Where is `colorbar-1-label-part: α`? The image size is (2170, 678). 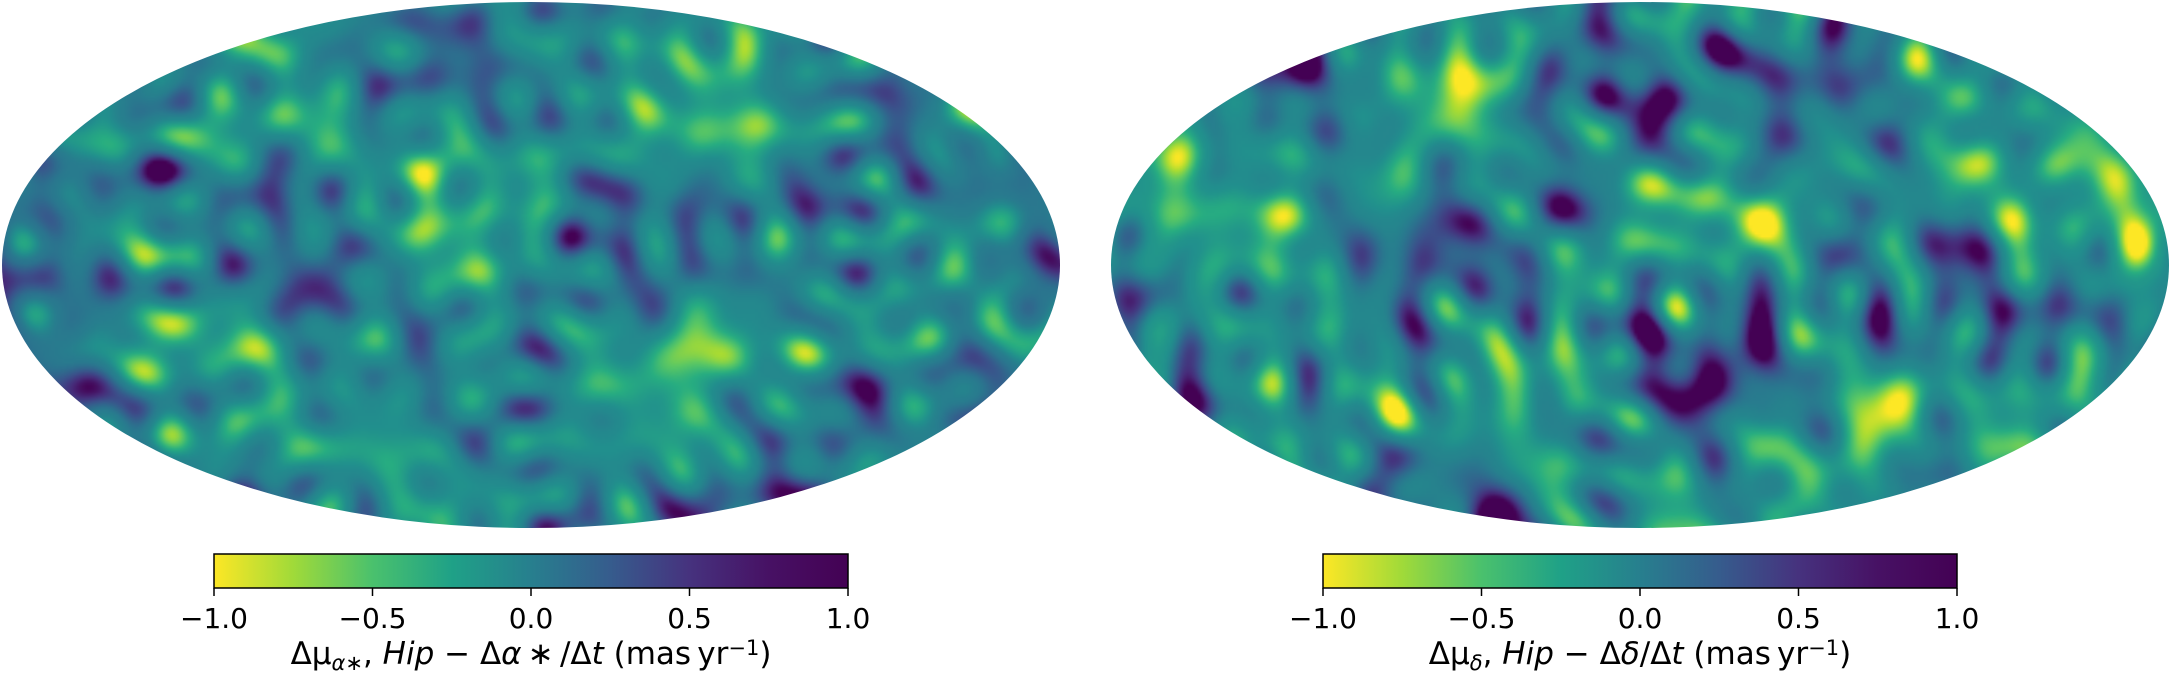 colorbar-1-label-part: α is located at coordinates (511, 654).